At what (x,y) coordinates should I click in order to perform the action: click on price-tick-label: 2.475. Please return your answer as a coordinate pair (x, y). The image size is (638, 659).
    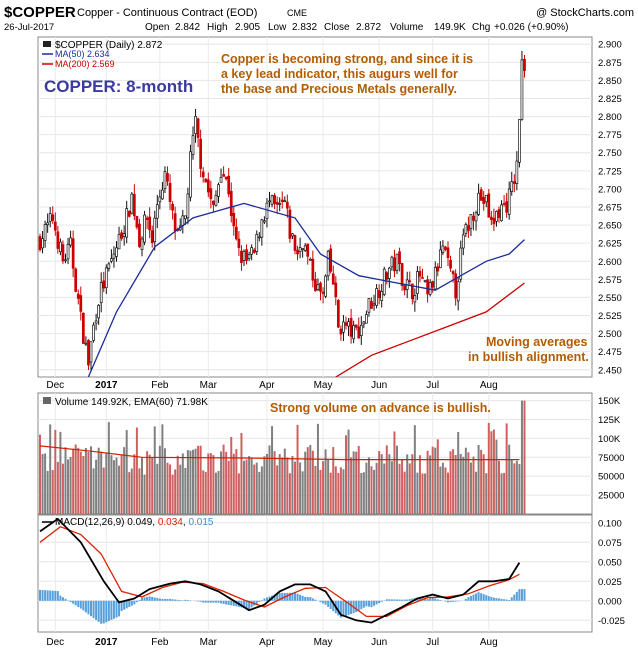
    Looking at the image, I should click on (610, 352).